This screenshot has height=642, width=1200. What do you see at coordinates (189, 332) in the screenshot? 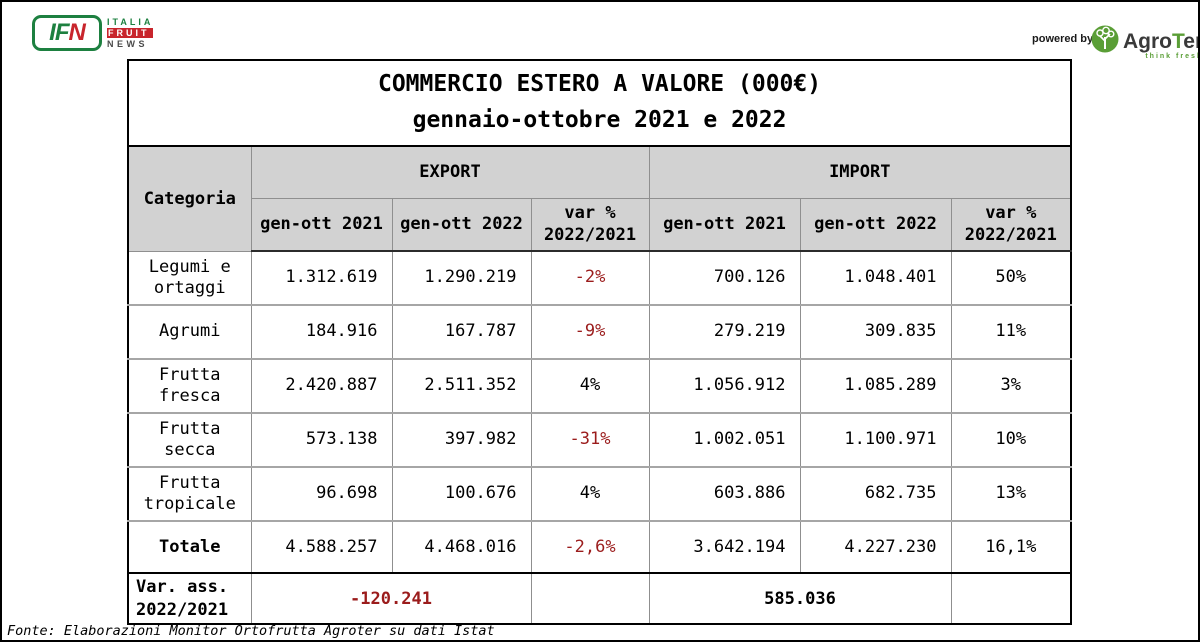
I see `category-label: Agrumi` at bounding box center [189, 332].